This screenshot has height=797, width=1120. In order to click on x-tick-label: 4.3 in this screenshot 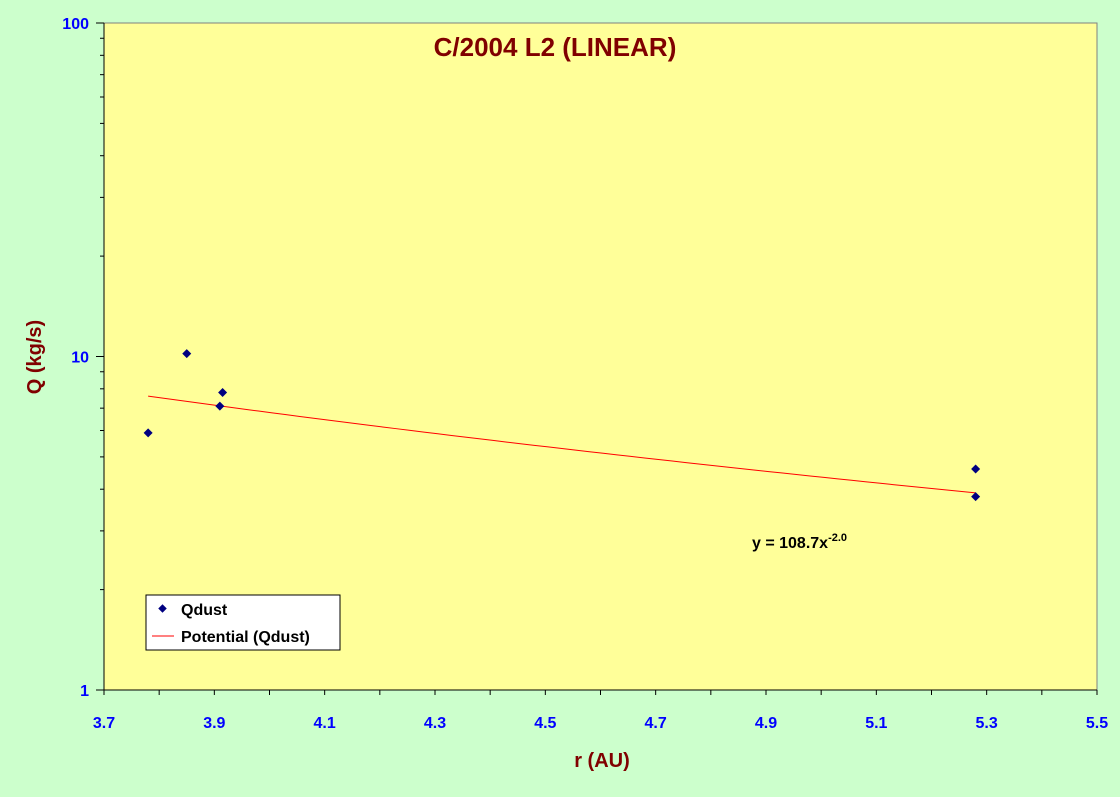, I will do `click(435, 723)`.